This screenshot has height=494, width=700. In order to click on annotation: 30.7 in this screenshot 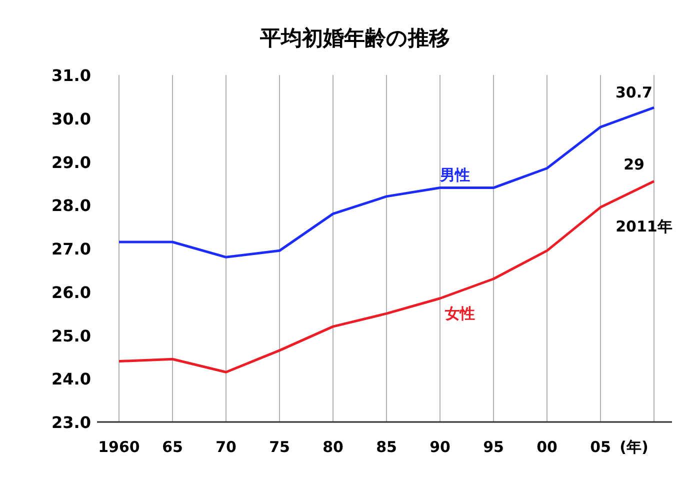, I will do `click(634, 93)`.